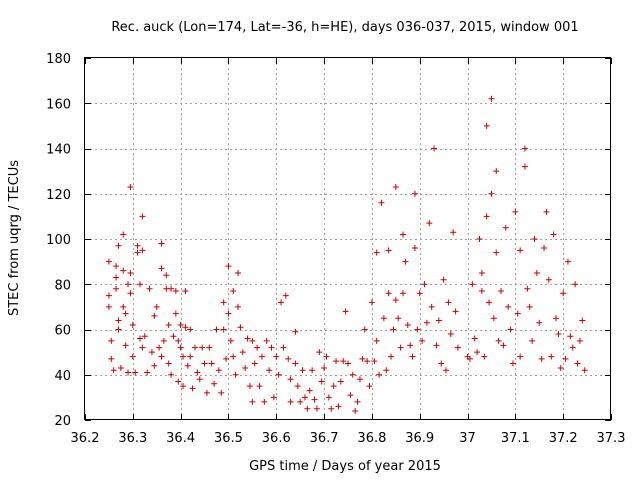  Describe the element at coordinates (58, 150) in the screenshot. I see `y-tick-label: 140` at that location.